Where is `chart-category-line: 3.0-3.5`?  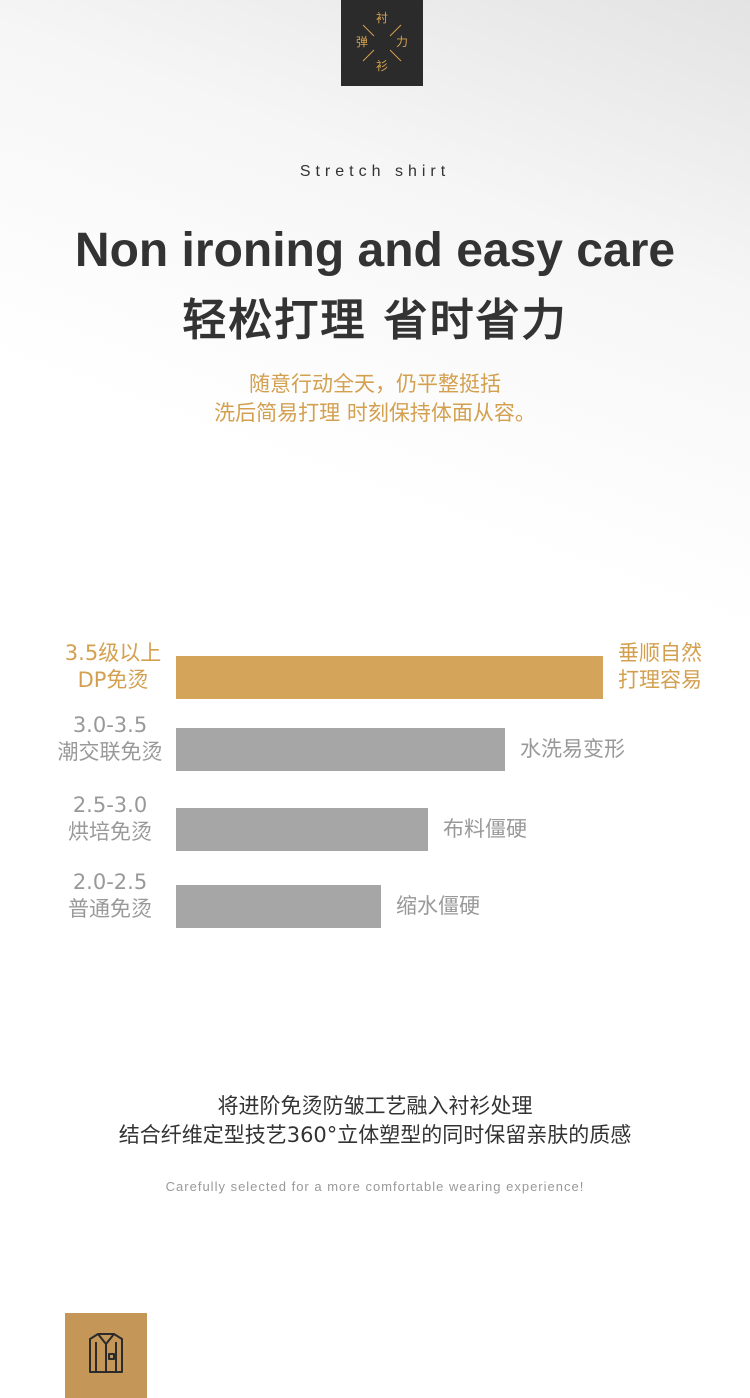 chart-category-line: 3.0-3.5 is located at coordinates (110, 725).